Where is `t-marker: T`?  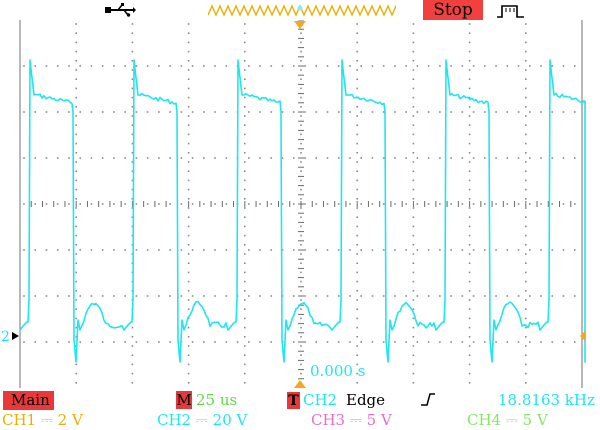
t-marker: T is located at coordinates (293, 400).